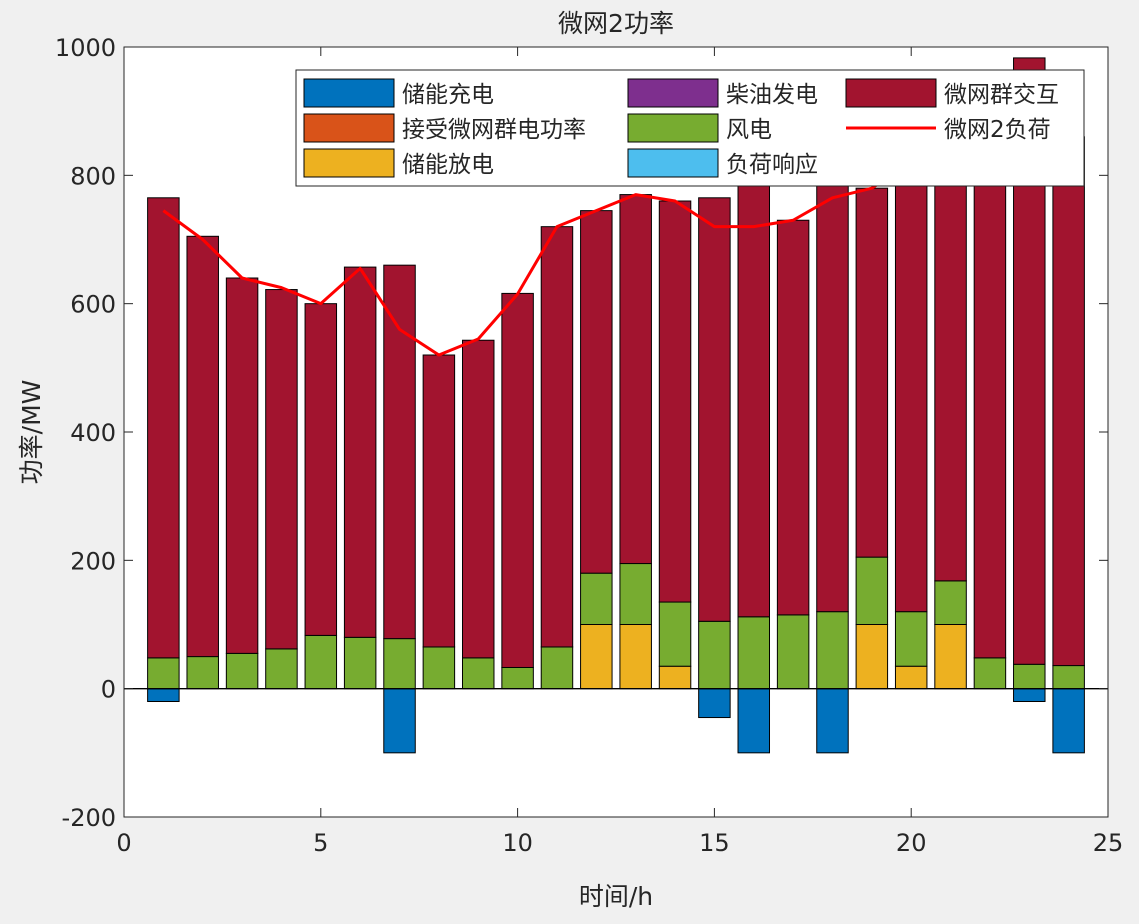  I want to click on x-tick-label-3: 15, so click(714, 843).